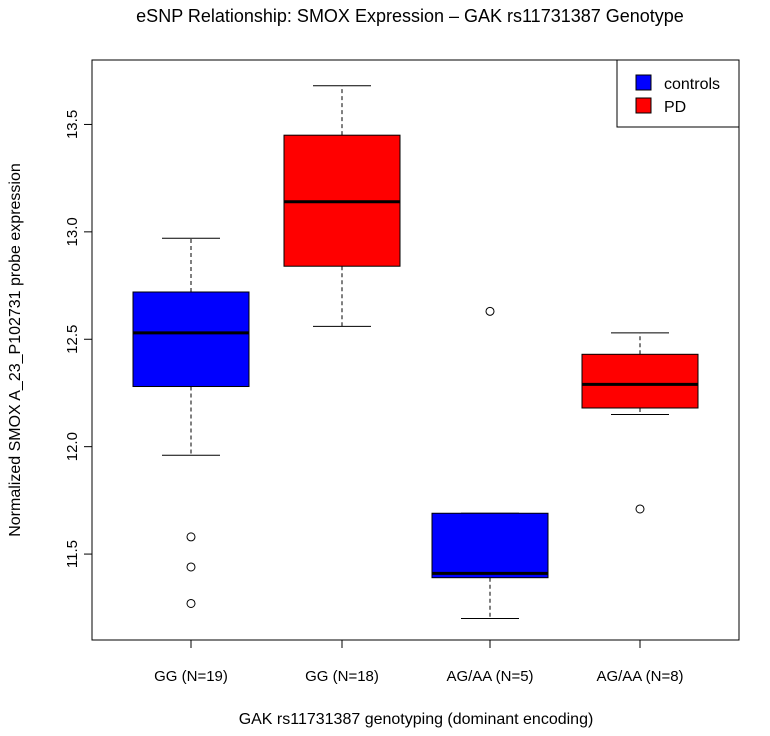 The width and height of the screenshot is (770, 736). What do you see at coordinates (72, 446) in the screenshot?
I see `y-tick-label: 12.0` at bounding box center [72, 446].